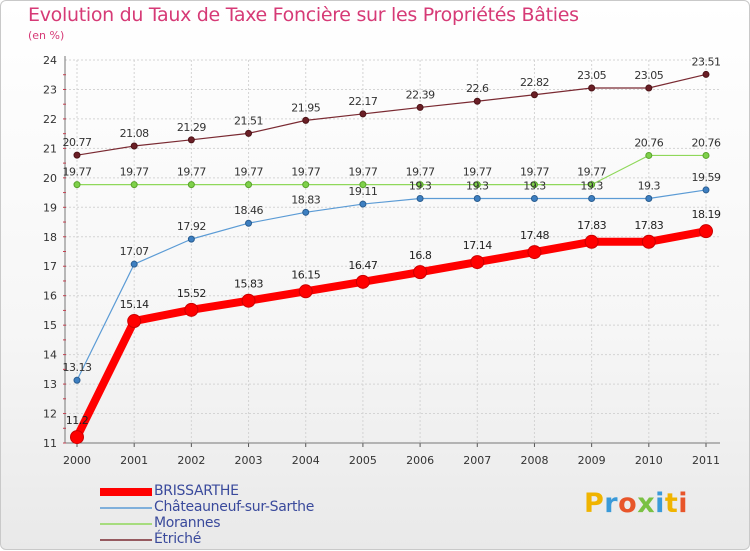 The width and height of the screenshot is (750, 551). I want to click on y-tick-label: 14, so click(50, 355).